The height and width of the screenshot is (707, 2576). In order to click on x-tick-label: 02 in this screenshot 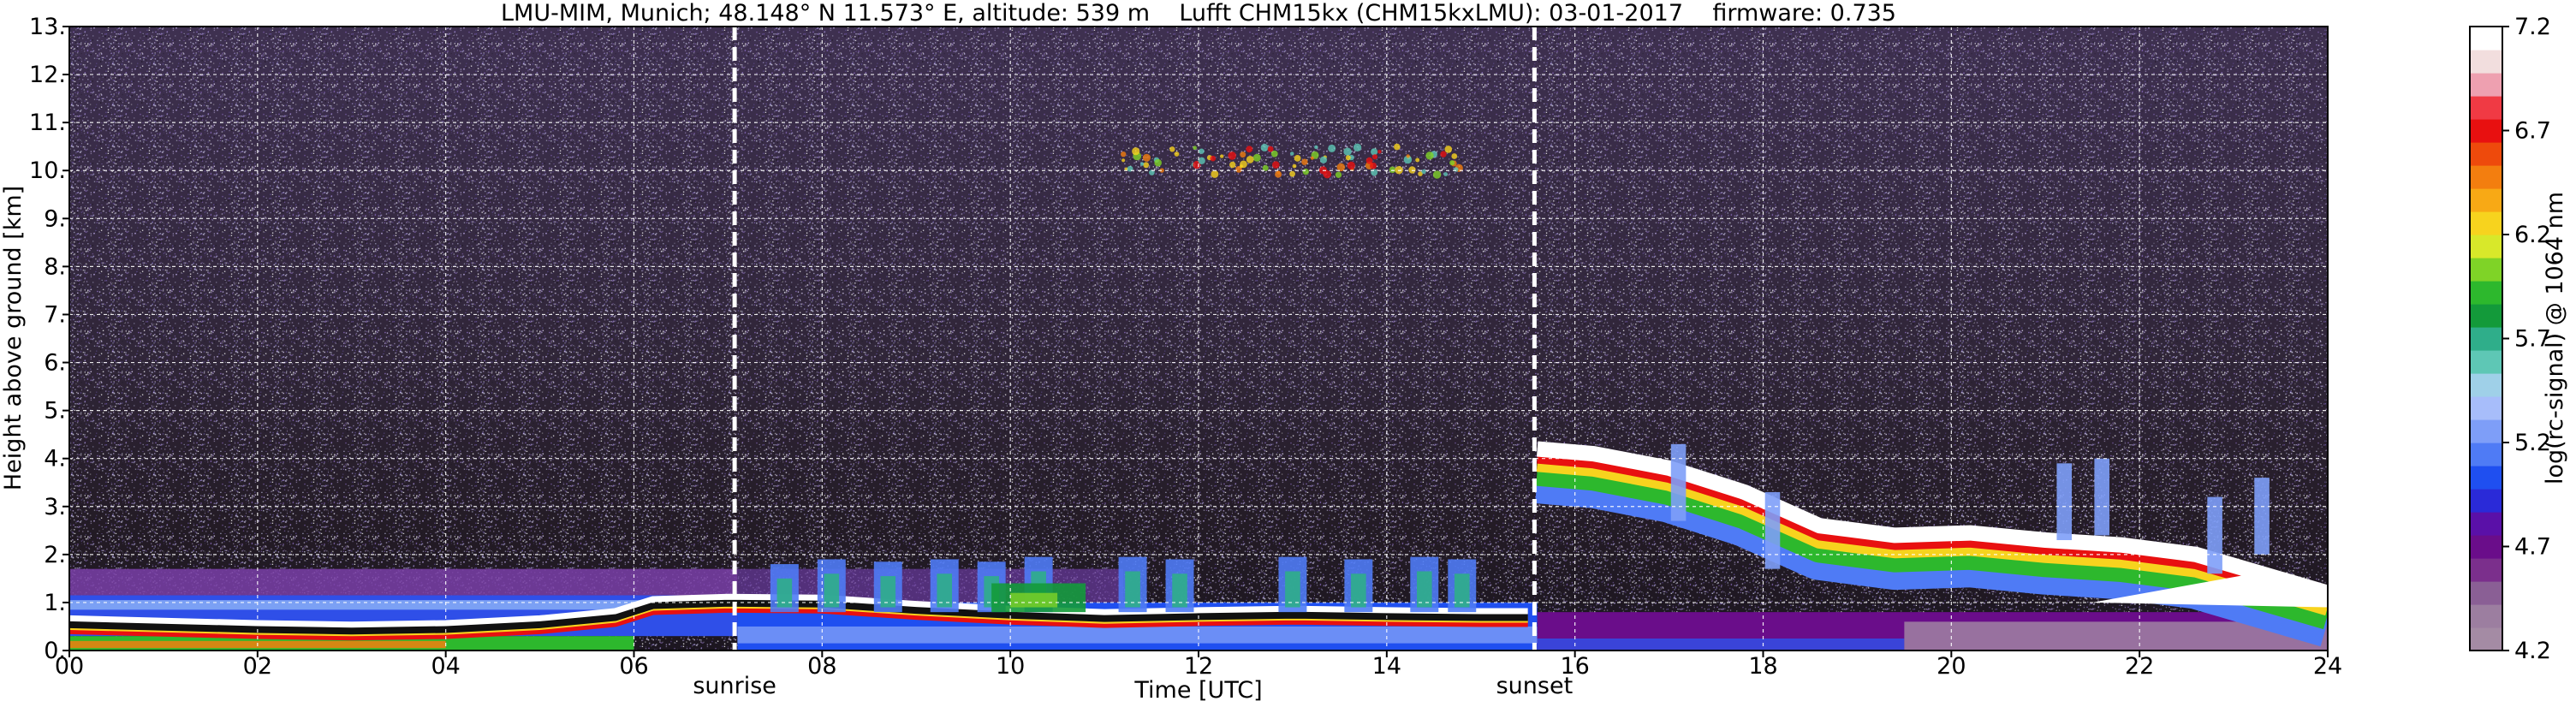, I will do `click(257, 666)`.